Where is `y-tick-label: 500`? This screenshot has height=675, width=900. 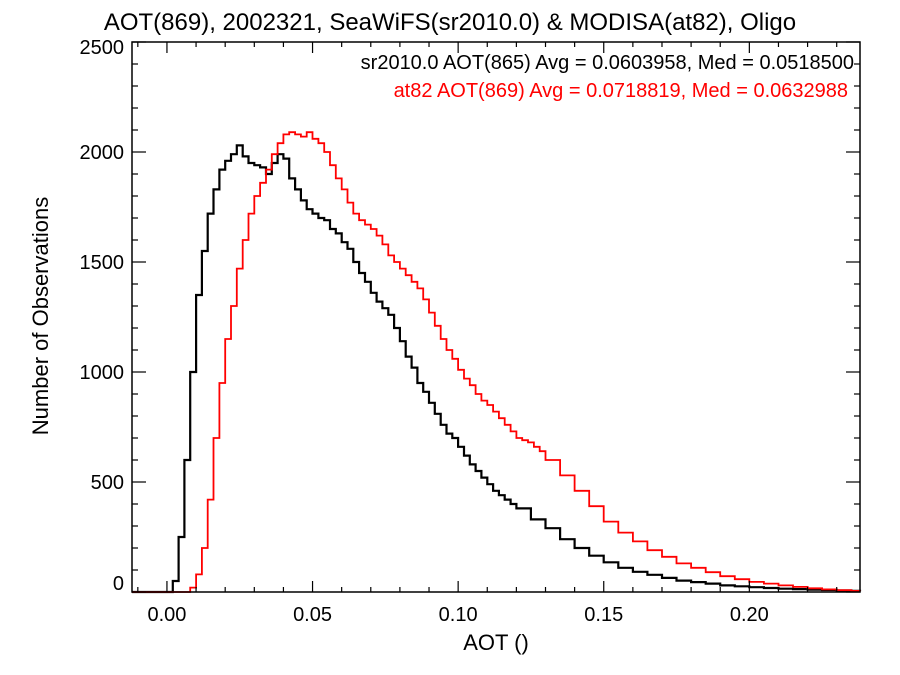 y-tick-label: 500 is located at coordinates (107, 483).